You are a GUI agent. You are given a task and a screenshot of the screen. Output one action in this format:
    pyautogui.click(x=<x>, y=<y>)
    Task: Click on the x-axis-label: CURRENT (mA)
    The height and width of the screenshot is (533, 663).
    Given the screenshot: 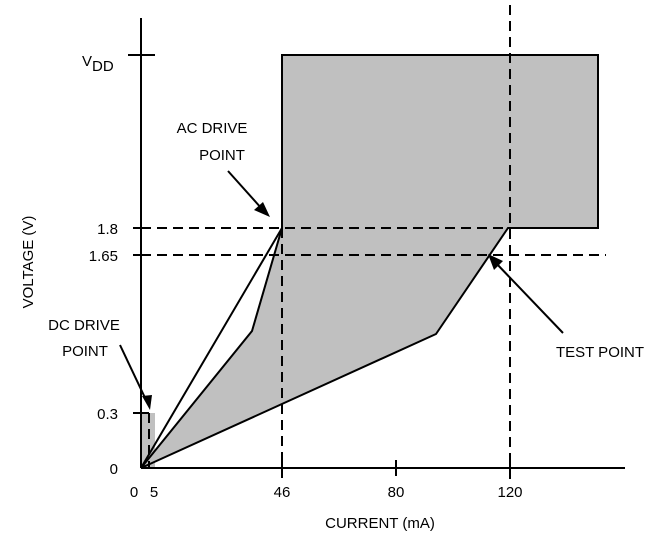 What is the action you would take?
    pyautogui.click(x=380, y=523)
    